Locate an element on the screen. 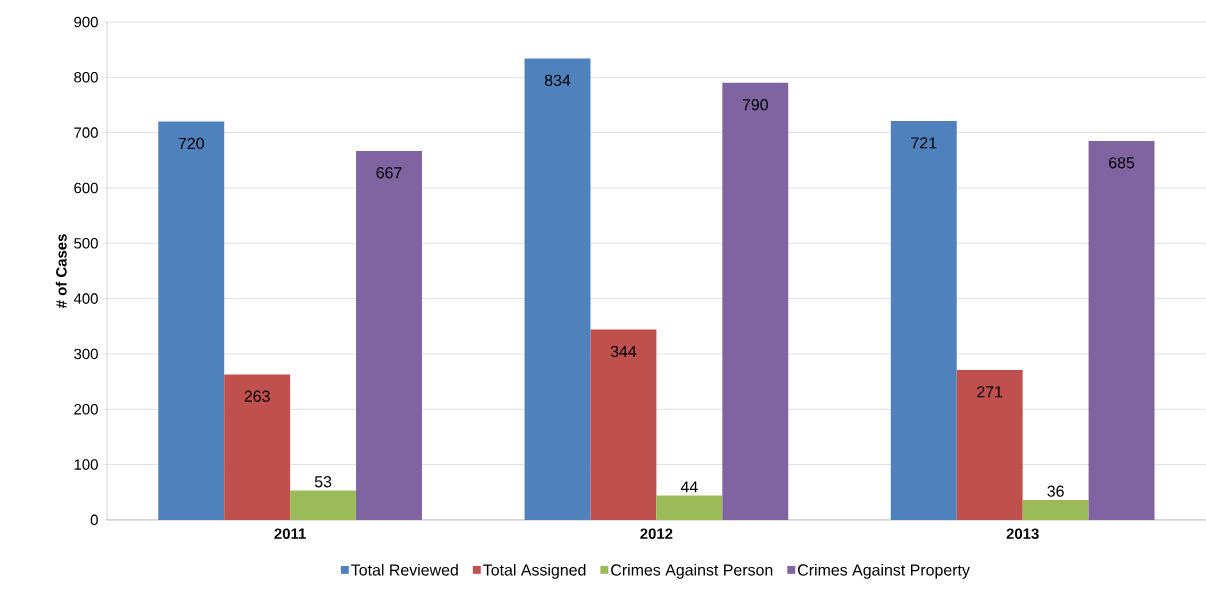 The image size is (1206, 607). data-label: 53 is located at coordinates (323, 482).